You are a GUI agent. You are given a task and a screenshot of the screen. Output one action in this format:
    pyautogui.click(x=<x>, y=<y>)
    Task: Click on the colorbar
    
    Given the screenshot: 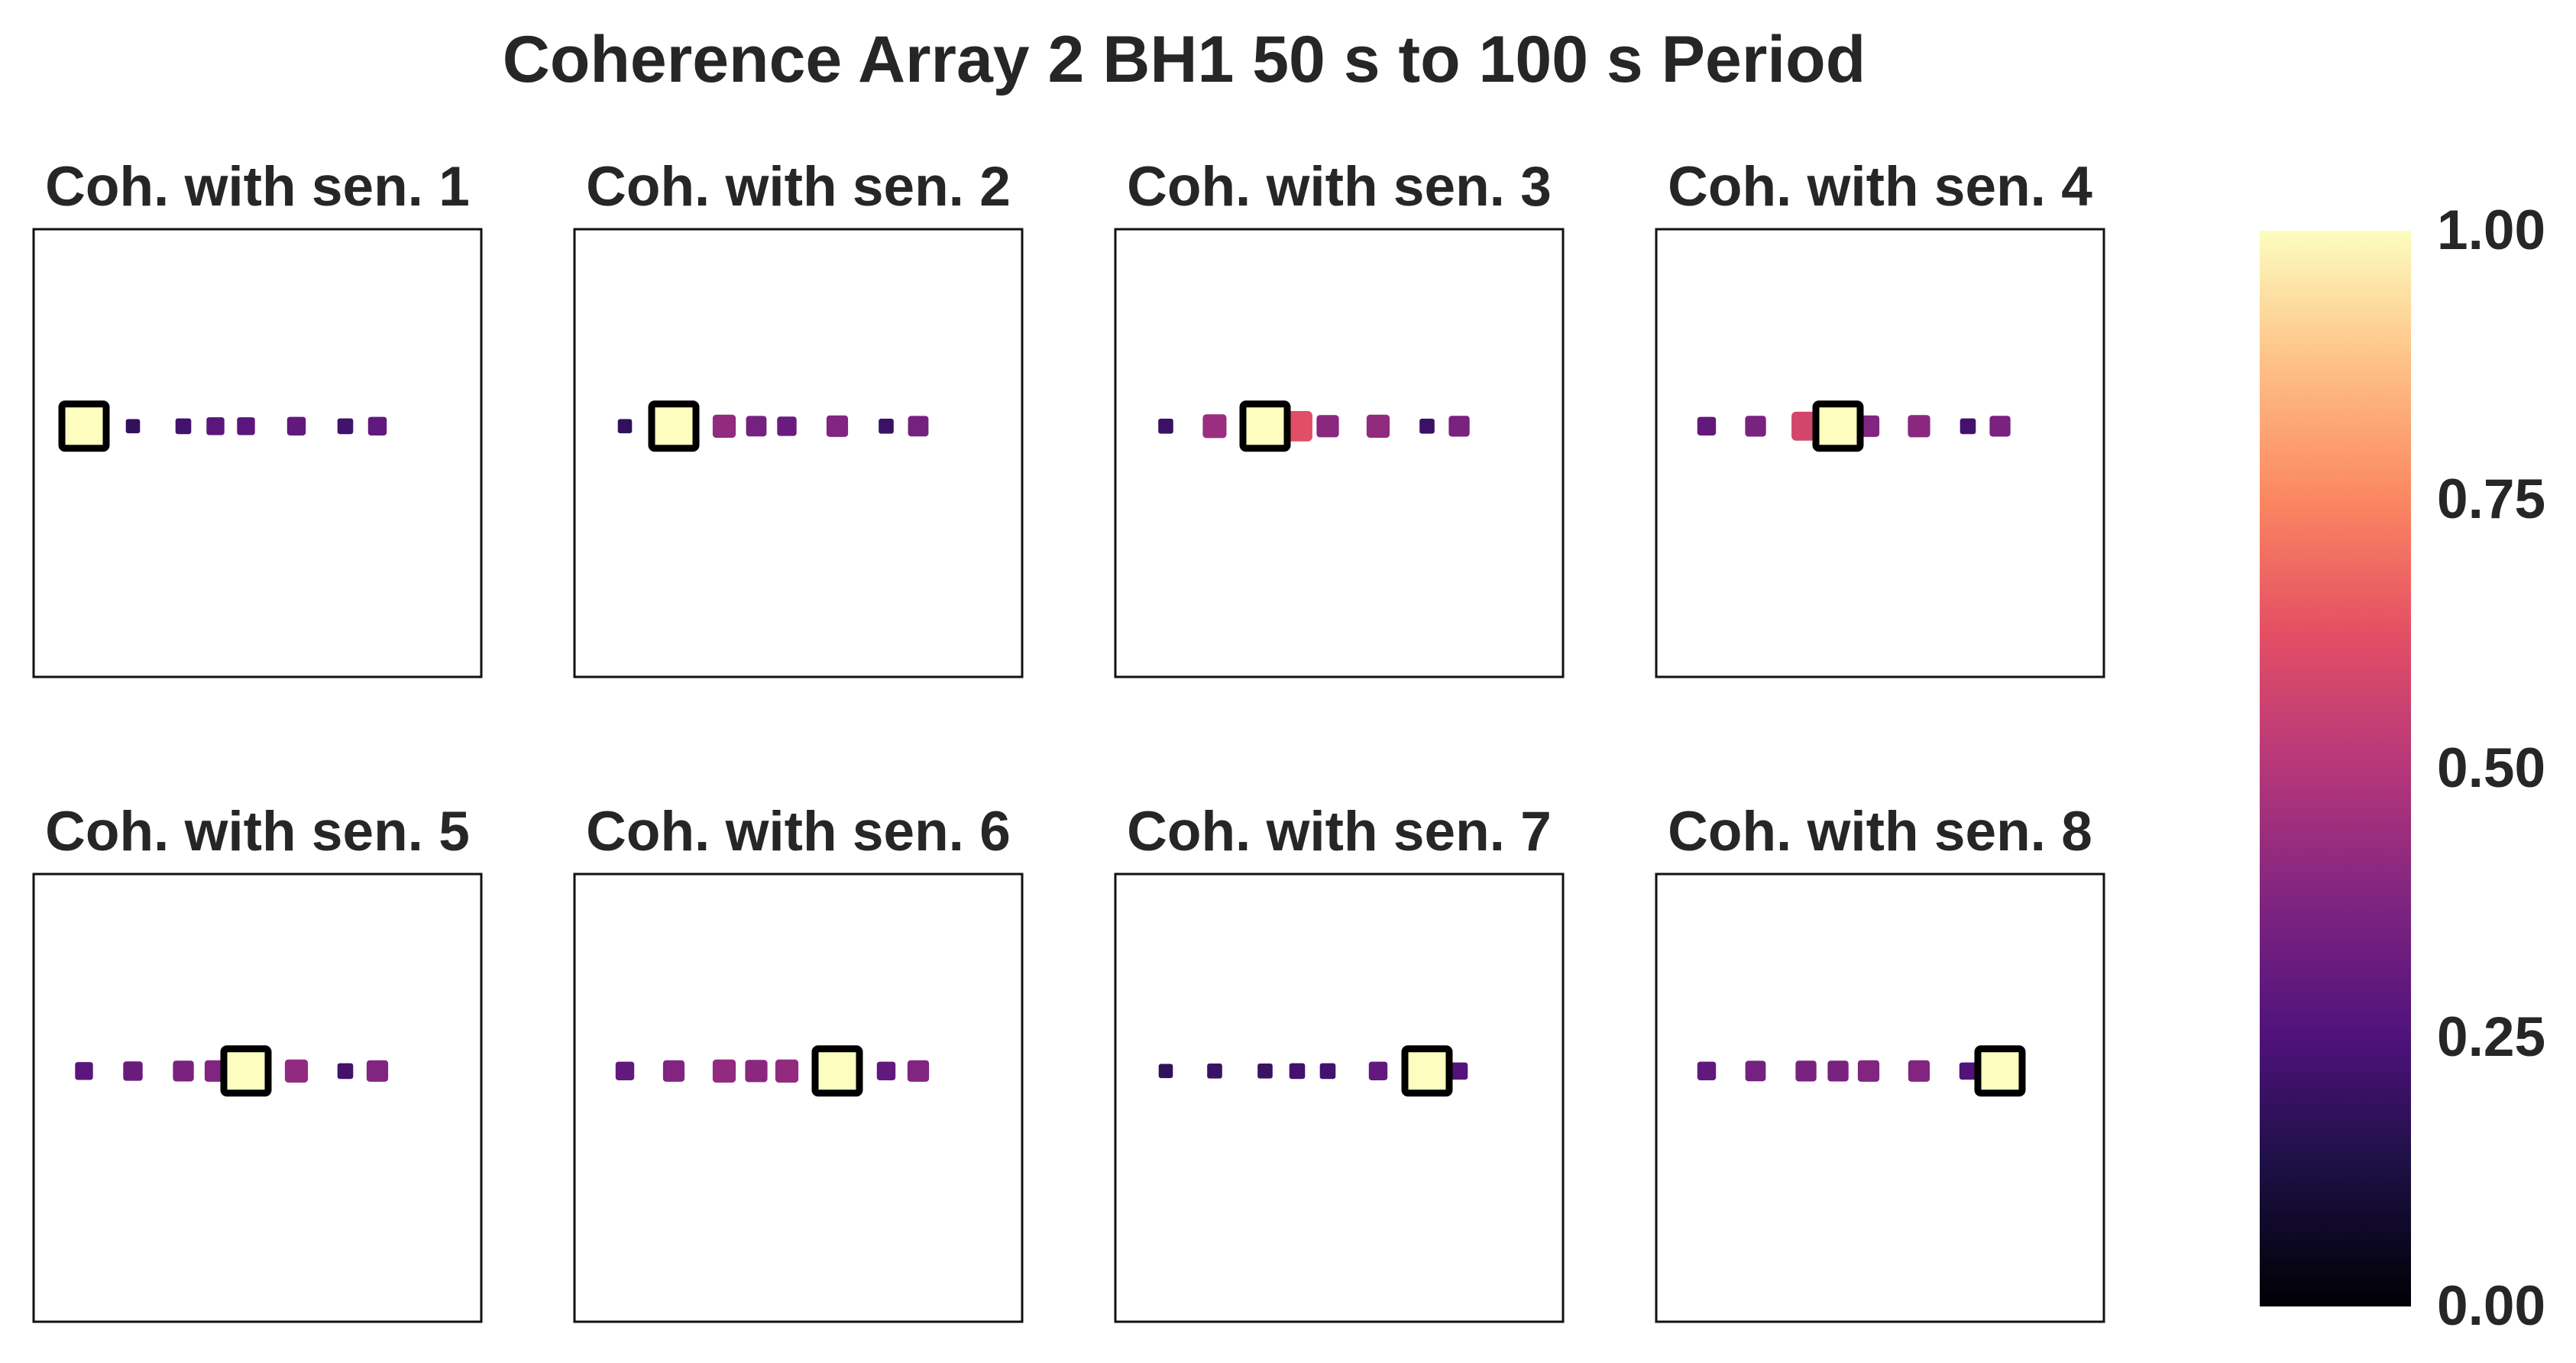 What is the action you would take?
    pyautogui.click(x=2335, y=768)
    